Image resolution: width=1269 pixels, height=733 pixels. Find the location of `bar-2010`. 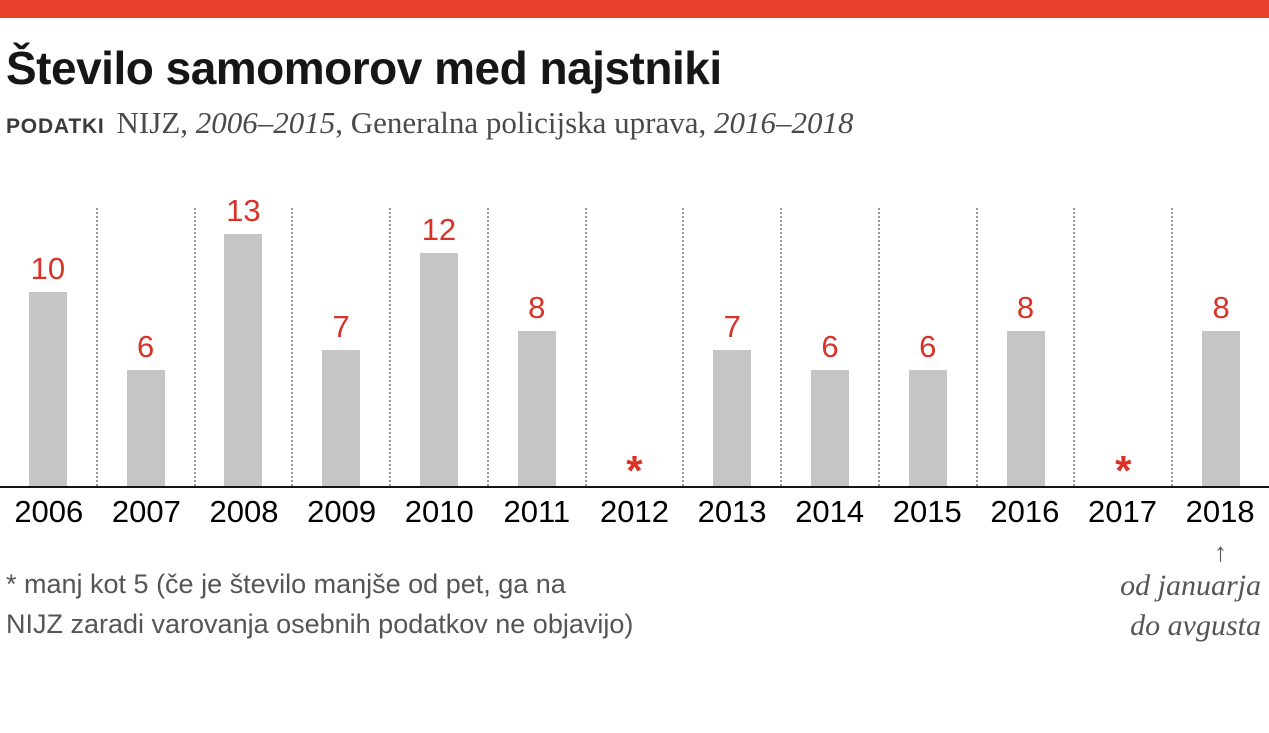

bar-2010 is located at coordinates (438, 369).